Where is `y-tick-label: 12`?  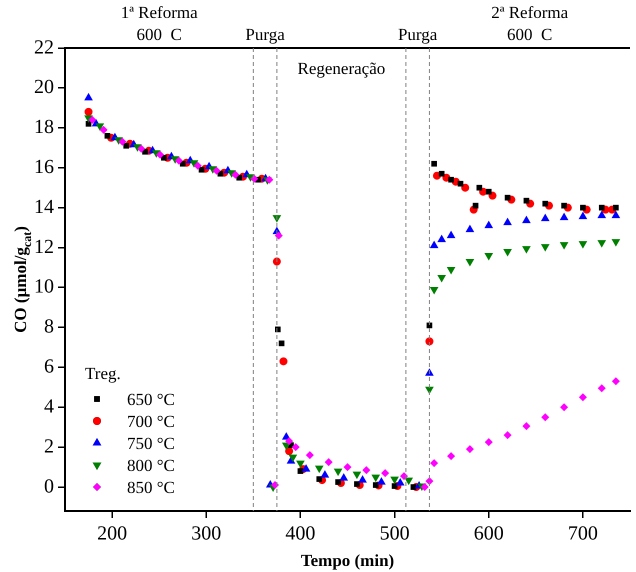 y-tick-label: 12 is located at coordinates (44, 247).